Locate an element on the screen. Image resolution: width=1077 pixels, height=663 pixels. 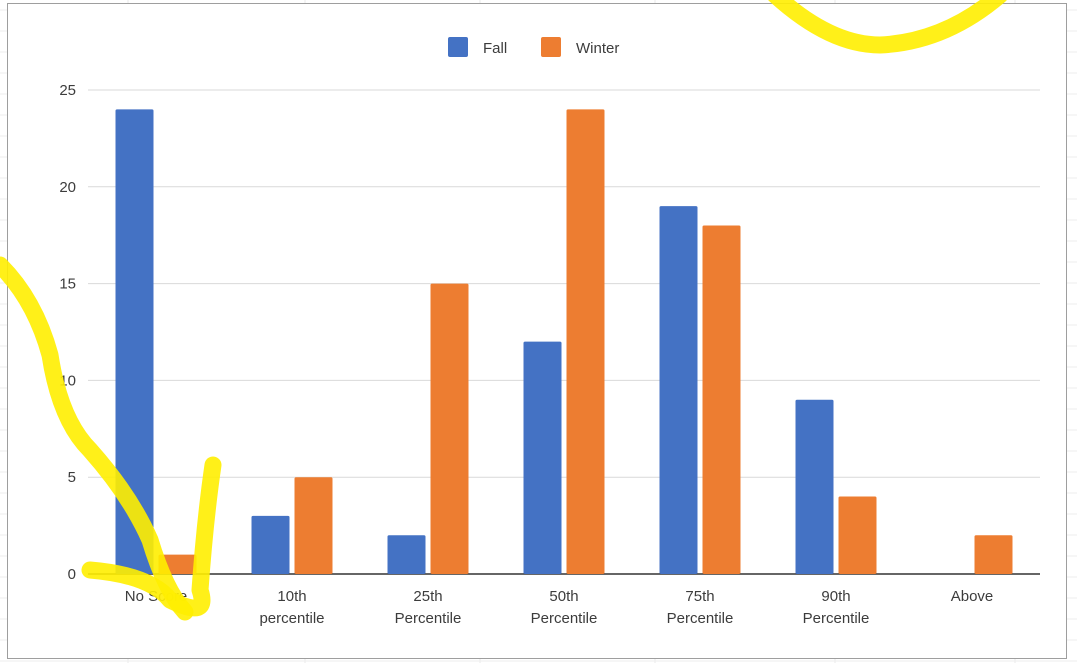
x-tick-label: 50th is located at coordinates (563, 596).